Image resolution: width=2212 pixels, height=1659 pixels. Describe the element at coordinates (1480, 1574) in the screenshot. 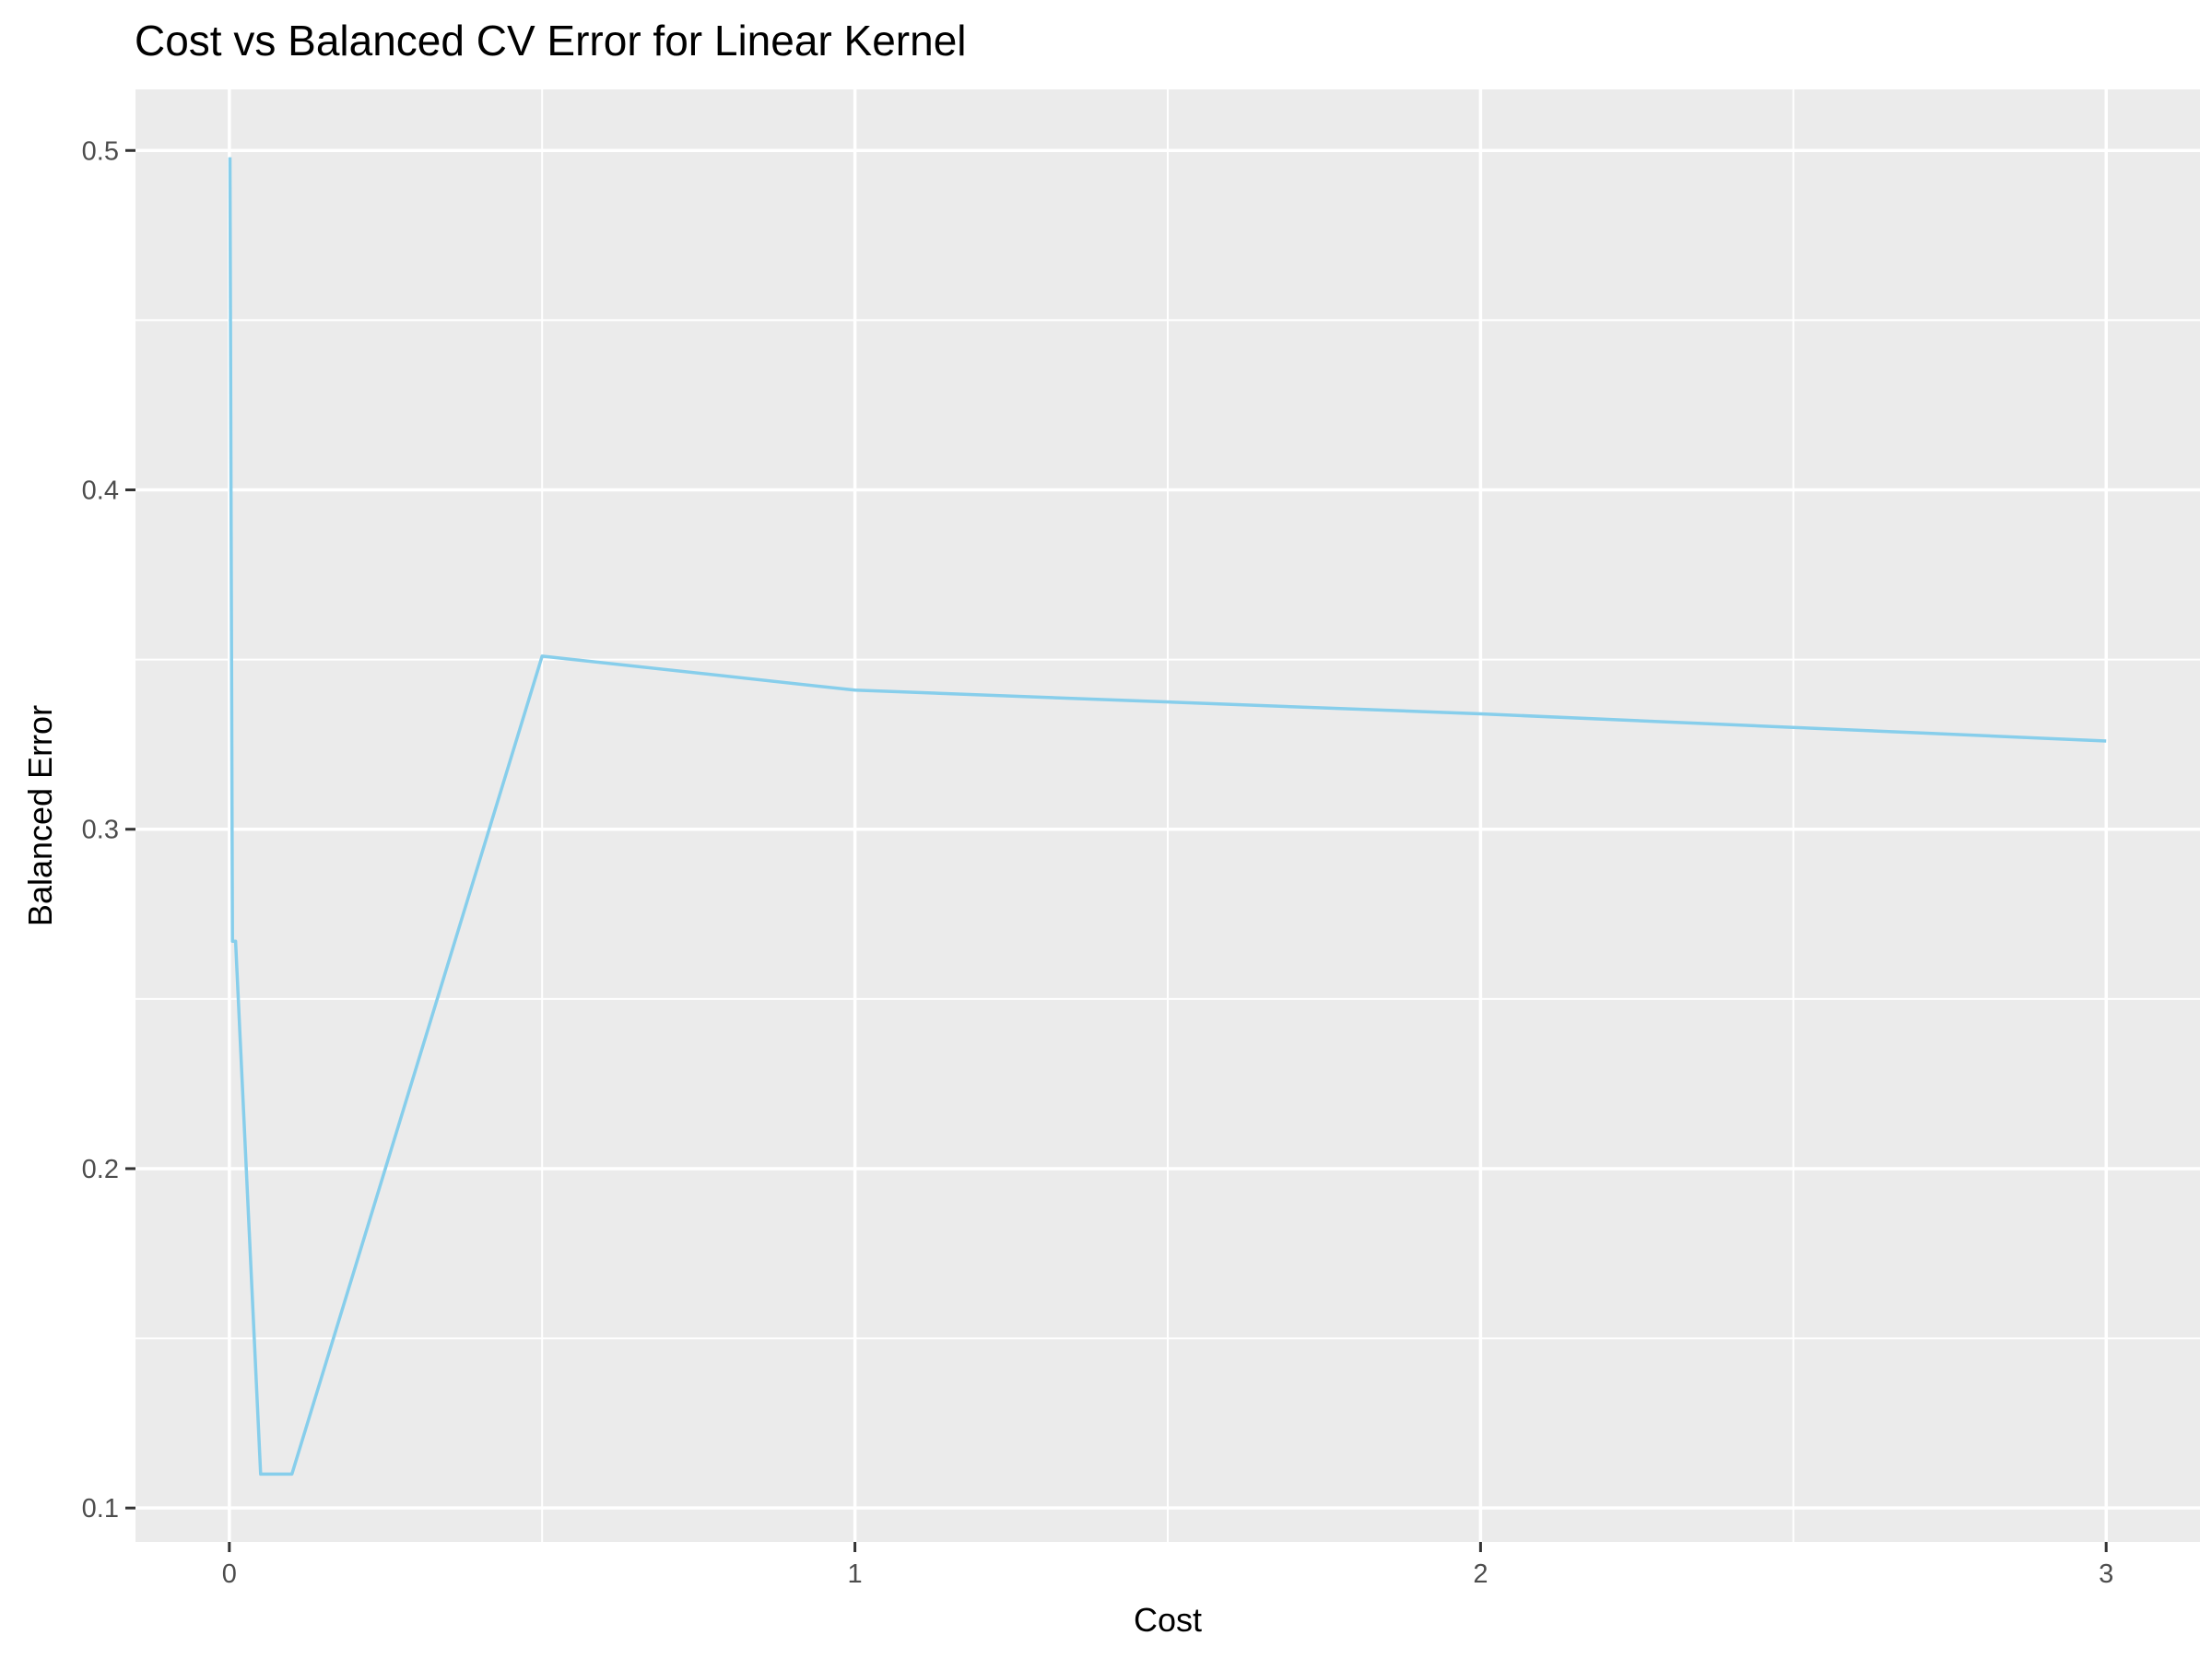

I see `x-tick-label-2: 2` at that location.